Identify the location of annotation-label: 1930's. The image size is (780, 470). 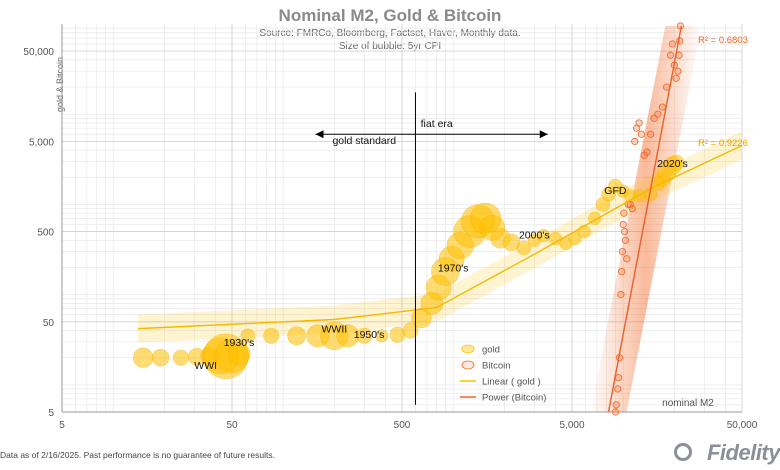
(239, 343).